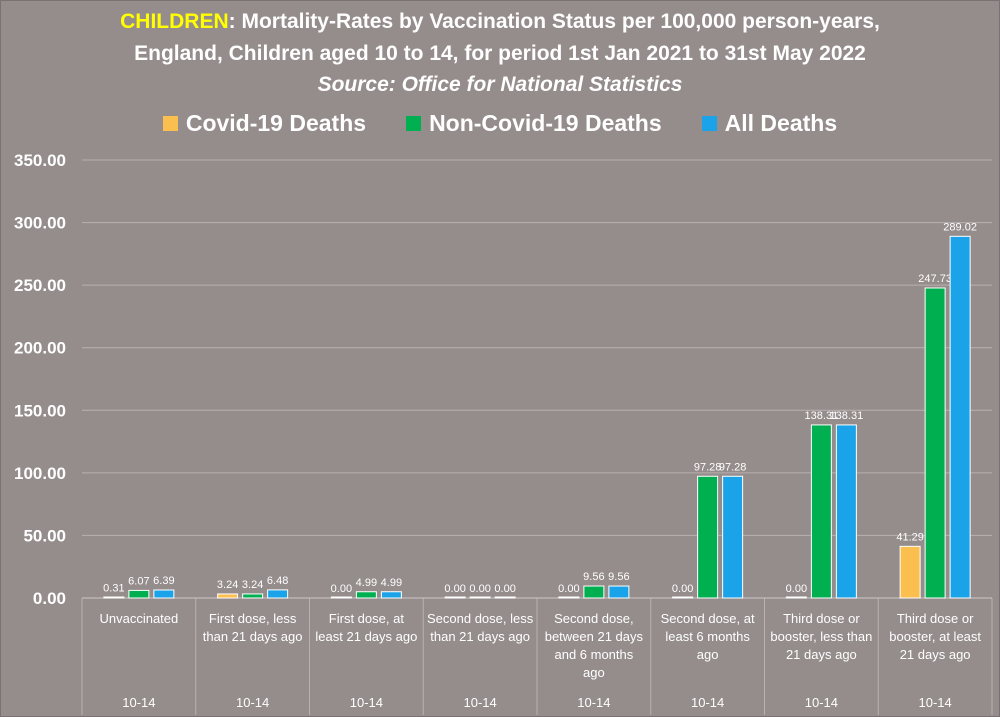  I want to click on y-tick-label: 150.00, so click(40, 410).